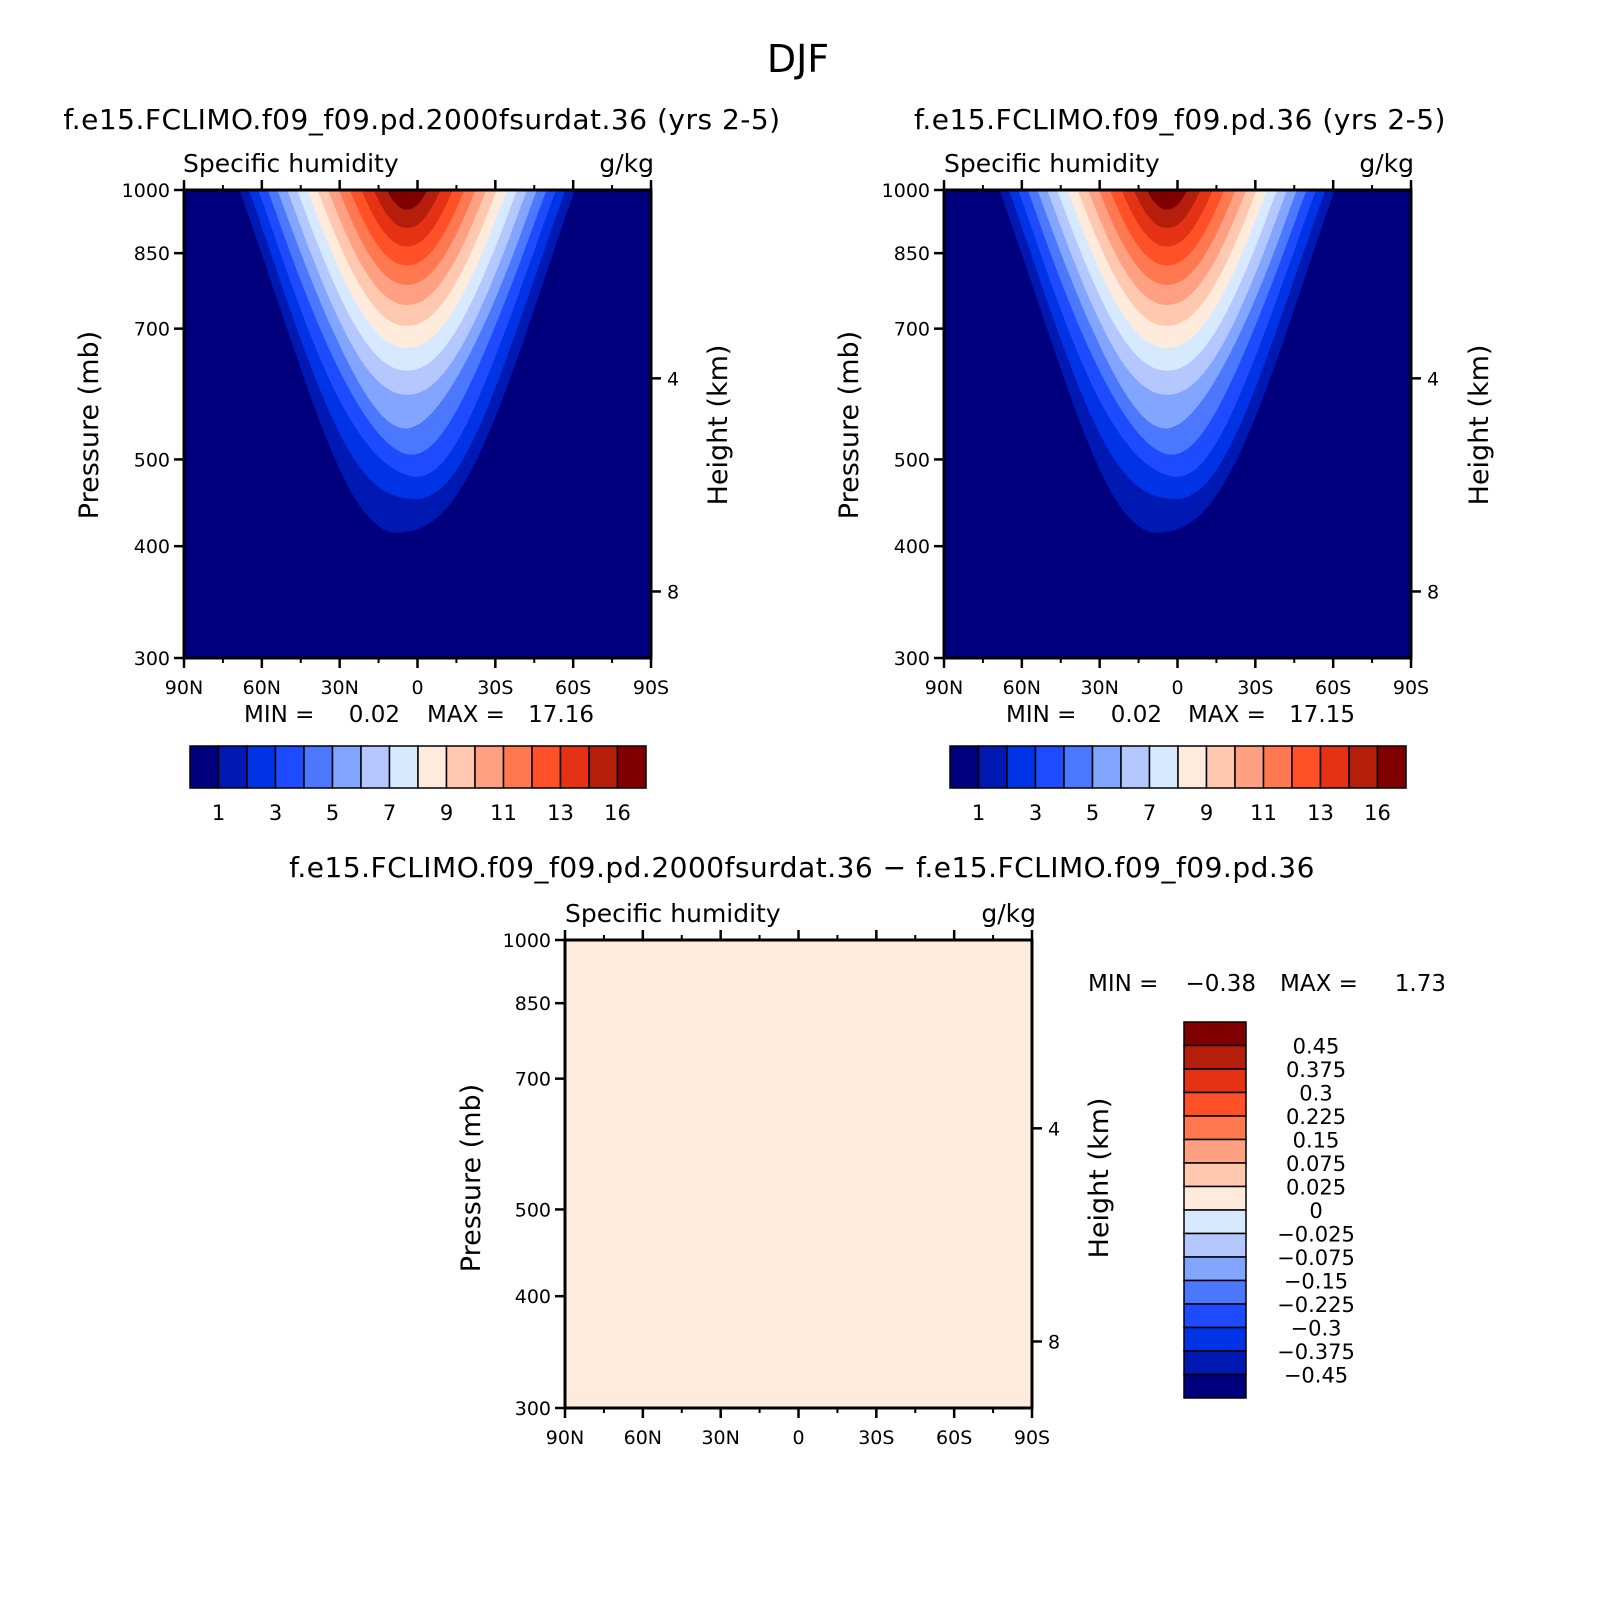 The image size is (1597, 1597). Describe the element at coordinates (798, 59) in the screenshot. I see `main-title: DJF` at that location.